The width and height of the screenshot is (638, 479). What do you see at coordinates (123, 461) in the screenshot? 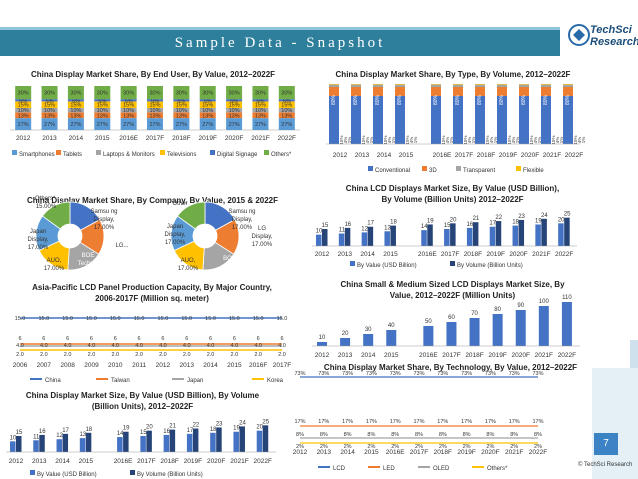
I see `display-size-tick-label: 2016E` at bounding box center [123, 461].